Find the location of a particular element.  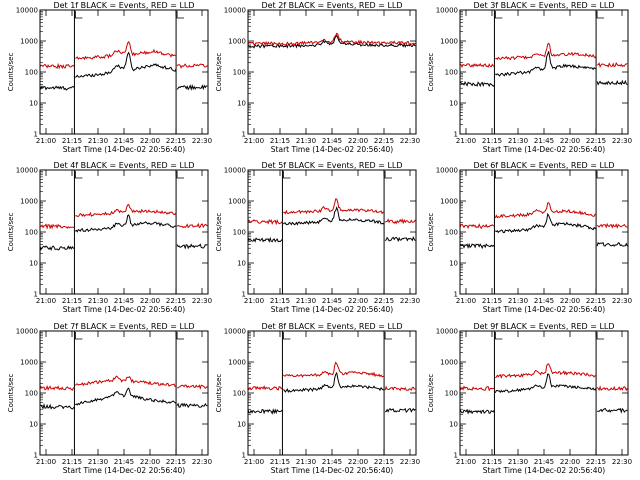

chart-title: Det 8f BLACK = Events, RED = LLD is located at coordinates (331, 326).